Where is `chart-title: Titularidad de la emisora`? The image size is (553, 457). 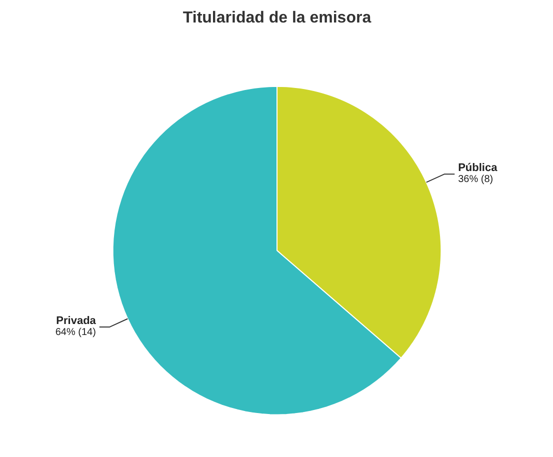
chart-title: Titularidad de la emisora is located at coordinates (277, 17).